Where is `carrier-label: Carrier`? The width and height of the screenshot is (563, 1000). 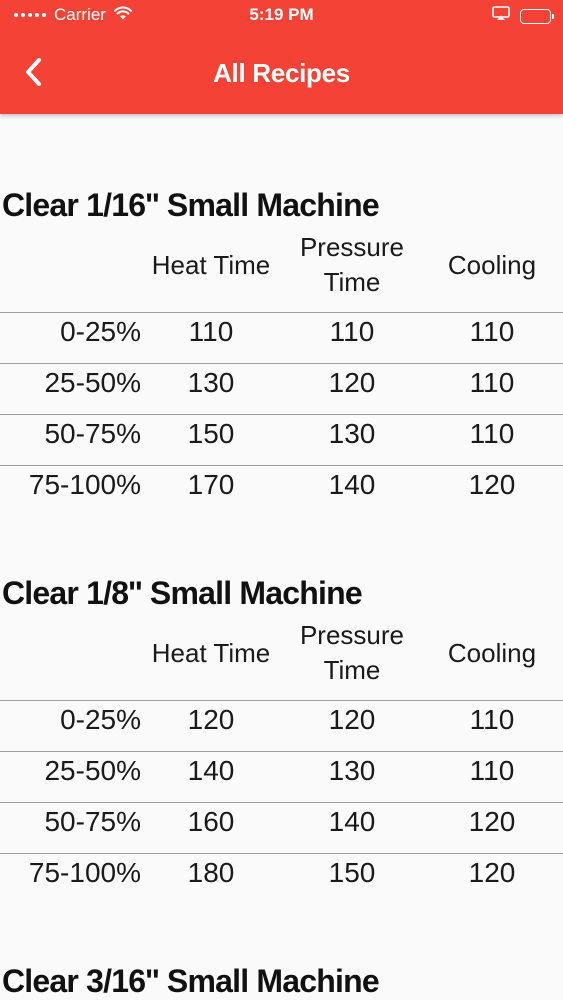 carrier-label: Carrier is located at coordinates (80, 14).